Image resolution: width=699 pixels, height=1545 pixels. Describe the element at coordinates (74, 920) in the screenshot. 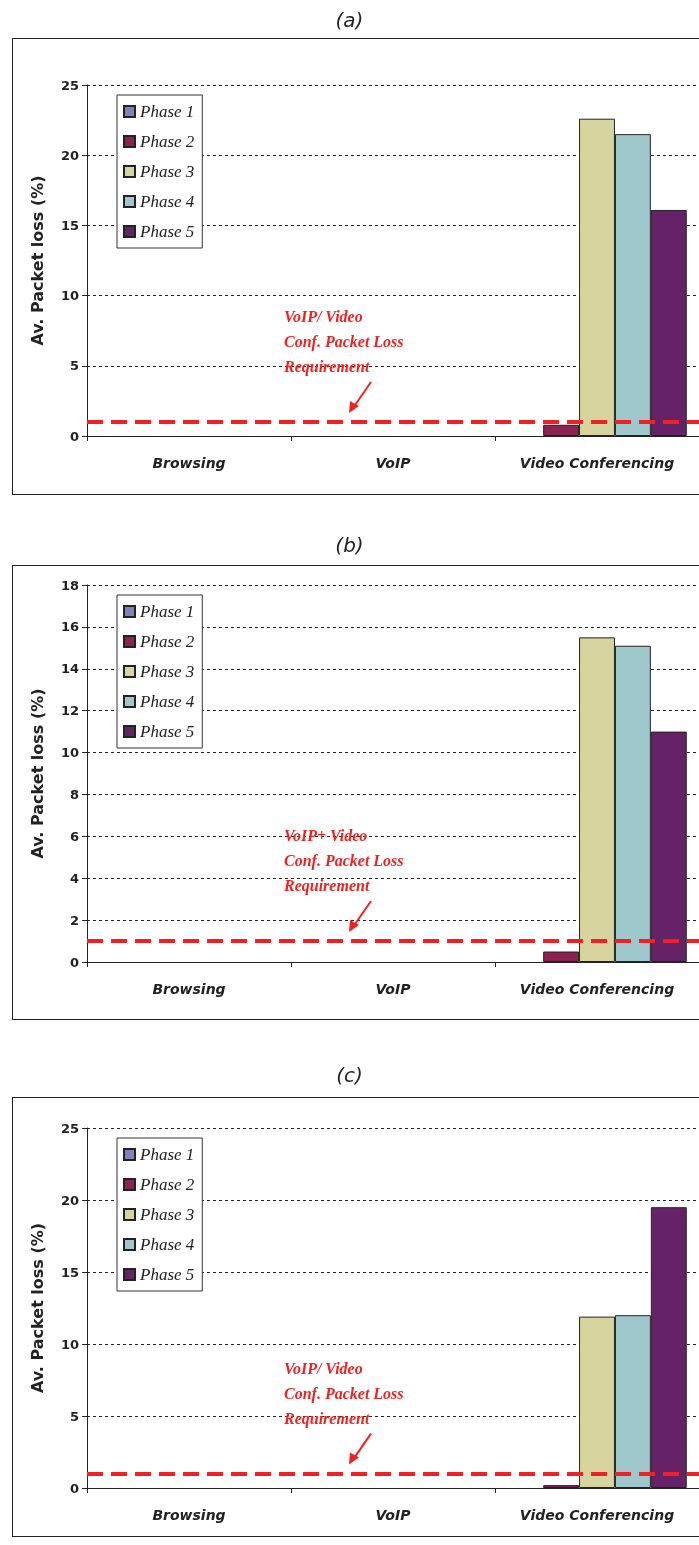

I see `y-tick-label: 2` at that location.